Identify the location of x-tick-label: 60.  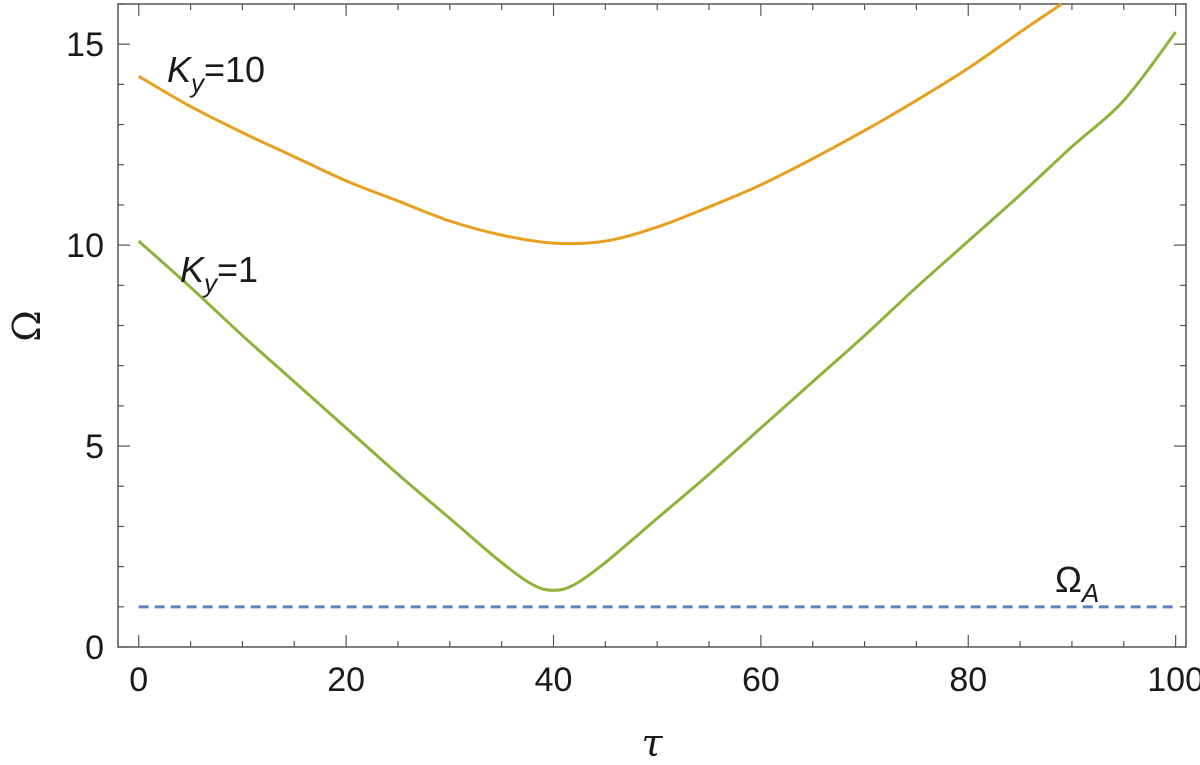
(761, 680).